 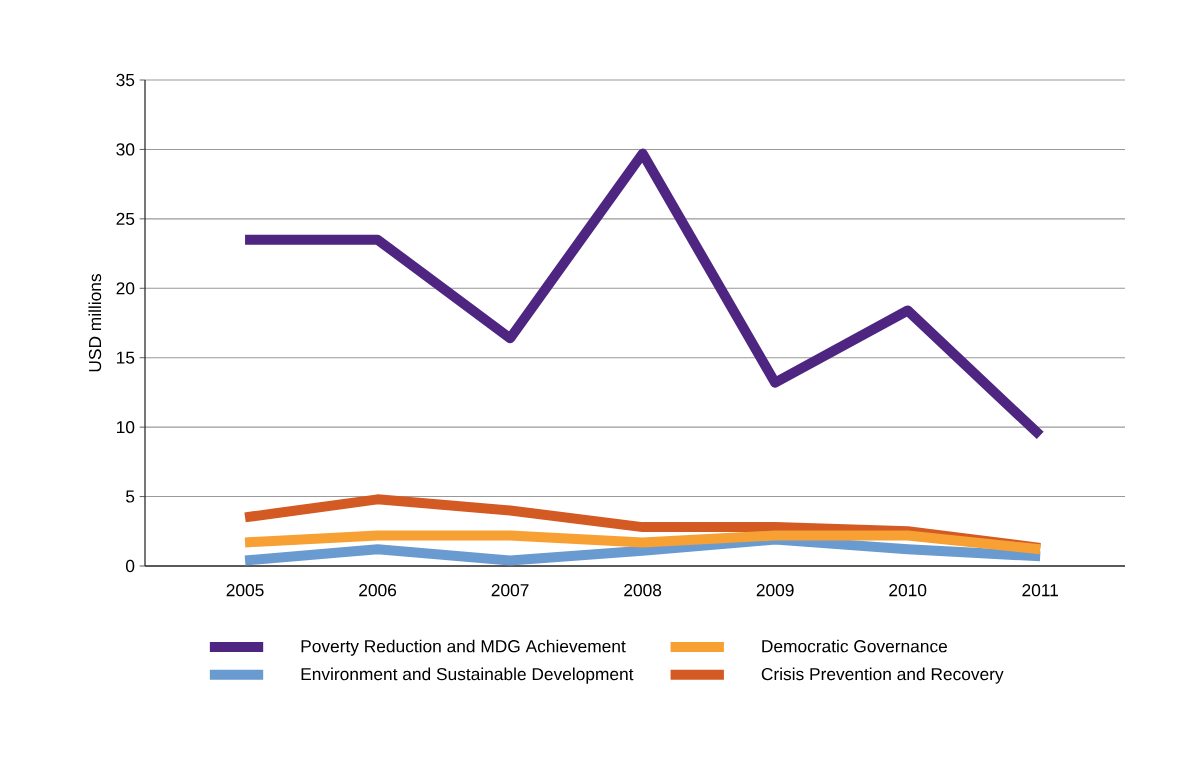 What do you see at coordinates (125, 218) in the screenshot?
I see `y-tick-label: 25` at bounding box center [125, 218].